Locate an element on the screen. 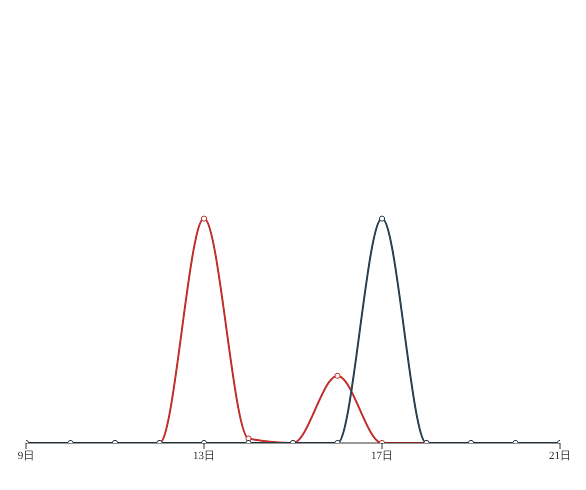 This screenshot has height=490, width=586. x-tick-label: 17日 is located at coordinates (382, 456).